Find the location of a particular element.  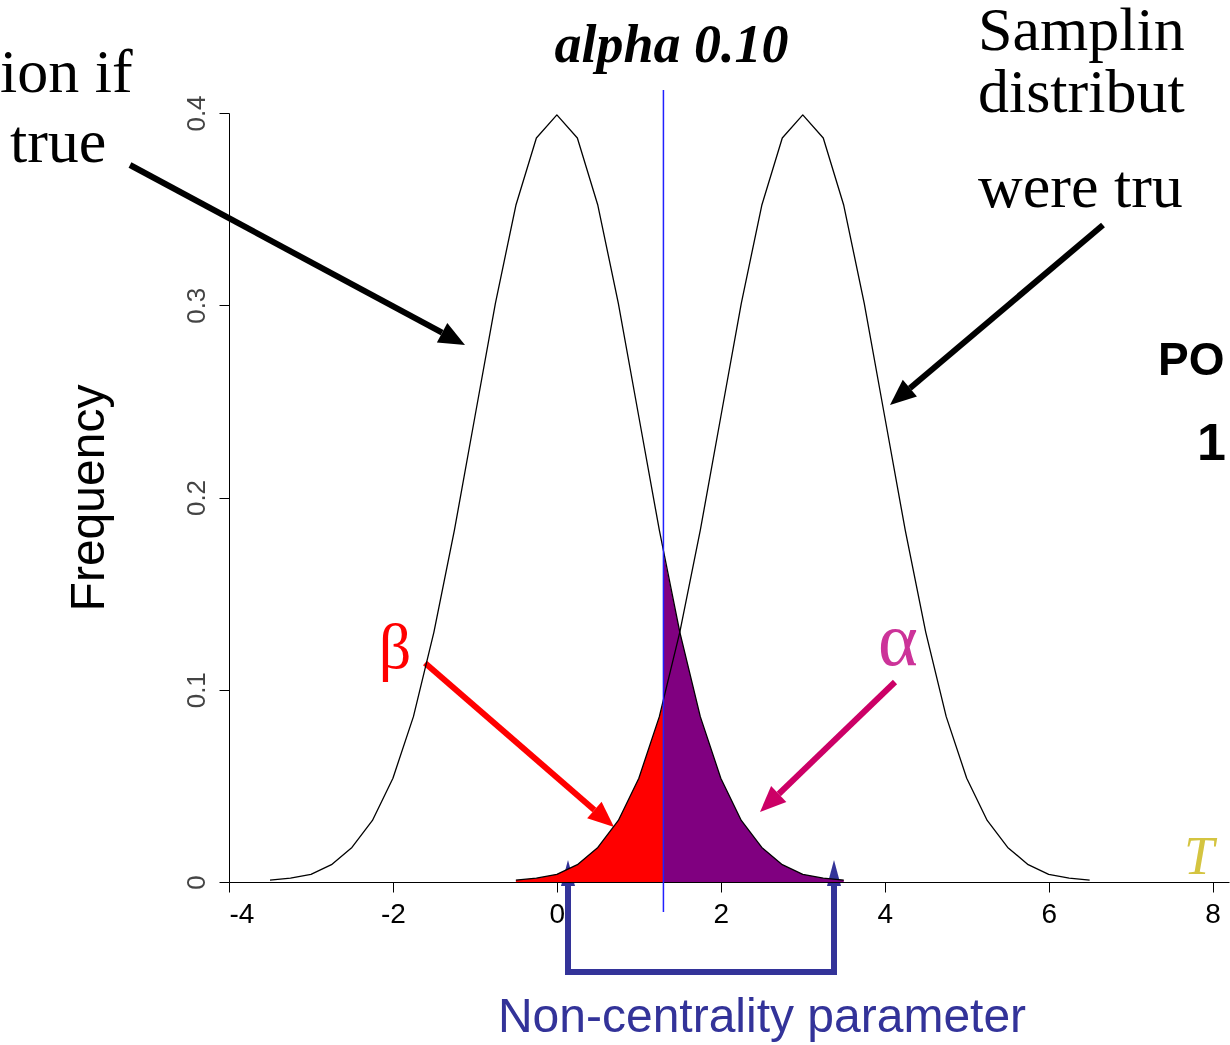

x-tick-label: 8 is located at coordinates (1213, 913).